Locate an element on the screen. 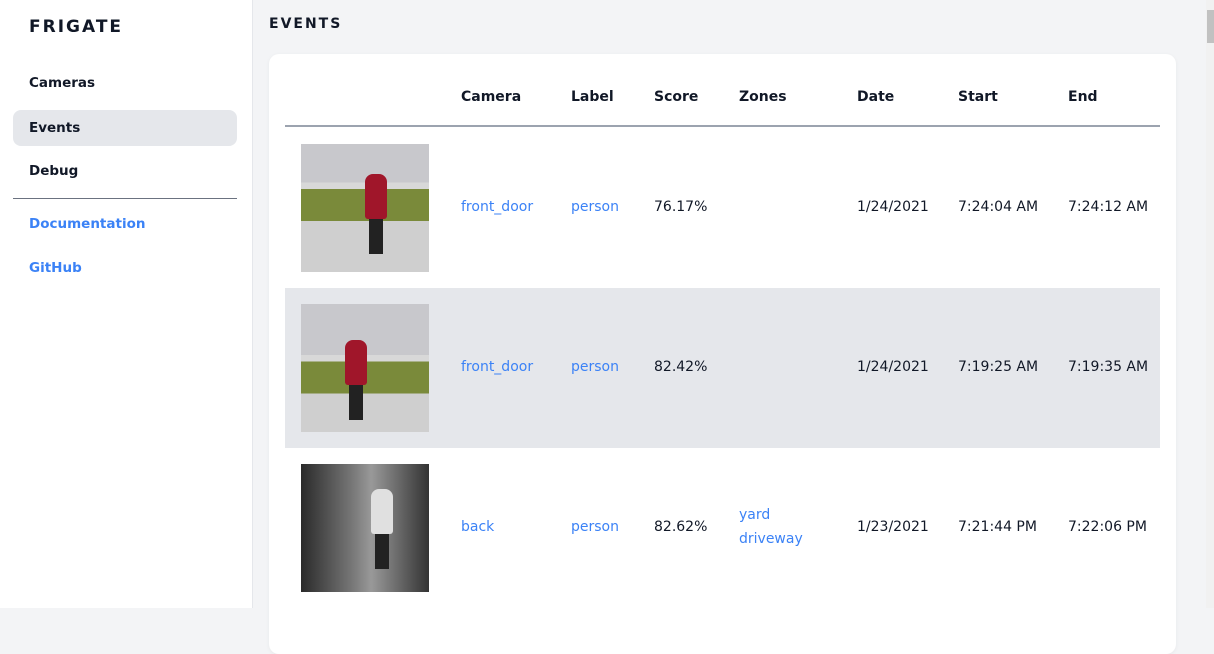 Image resolution: width=1214 pixels, height=654 pixels. header-score: Score is located at coordinates (676, 97).